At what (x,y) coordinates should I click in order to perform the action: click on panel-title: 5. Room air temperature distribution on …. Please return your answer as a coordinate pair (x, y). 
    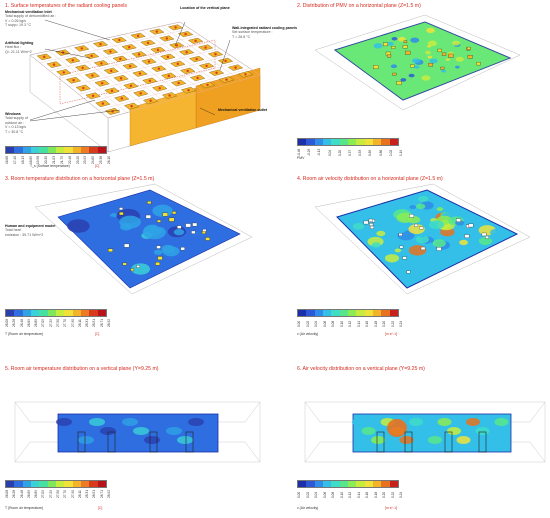
    Looking at the image, I should click on (82, 369).